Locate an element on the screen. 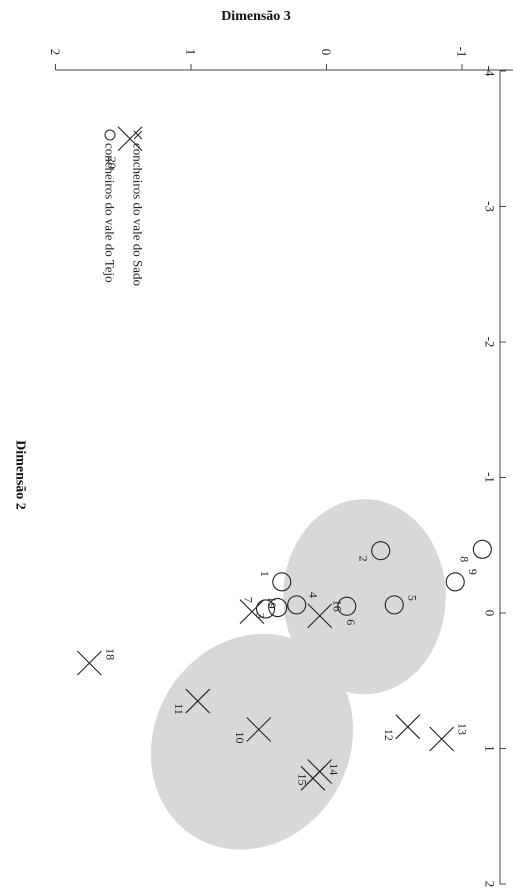 This screenshot has height=889, width=513. data-point-19: 19 is located at coordinates (259, 611).